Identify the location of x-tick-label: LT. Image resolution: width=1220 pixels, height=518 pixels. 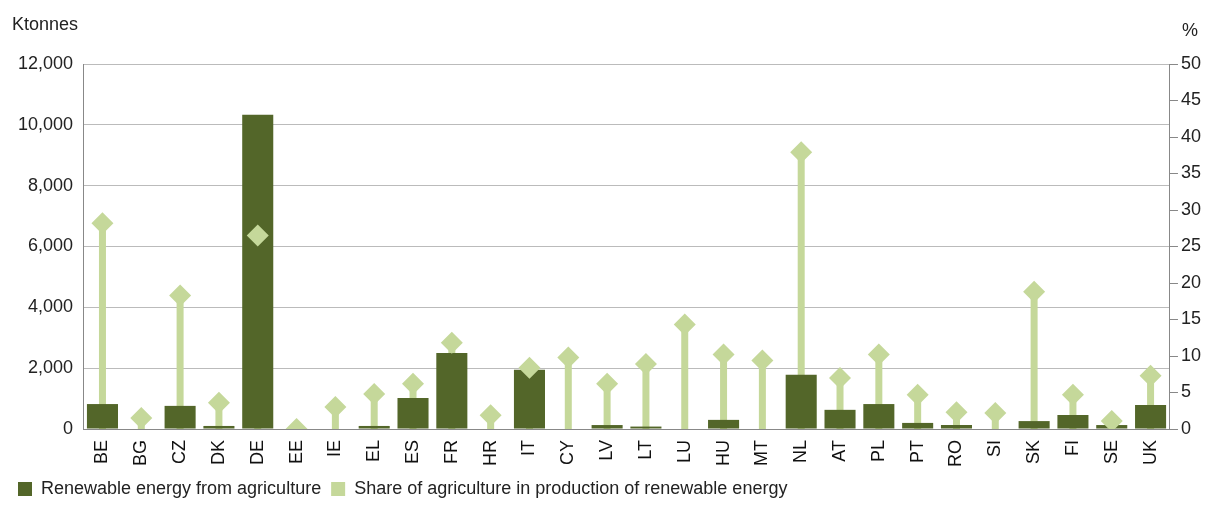
(644, 450).